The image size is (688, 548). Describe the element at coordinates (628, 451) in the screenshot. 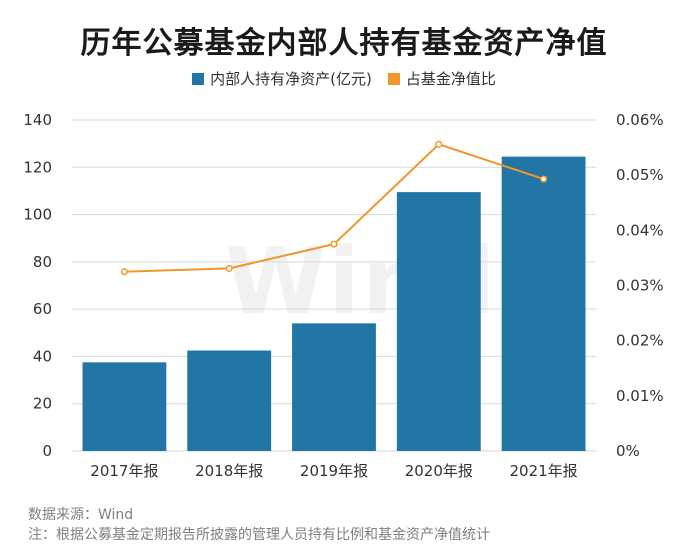

I see `right-tick-label: 0%` at that location.